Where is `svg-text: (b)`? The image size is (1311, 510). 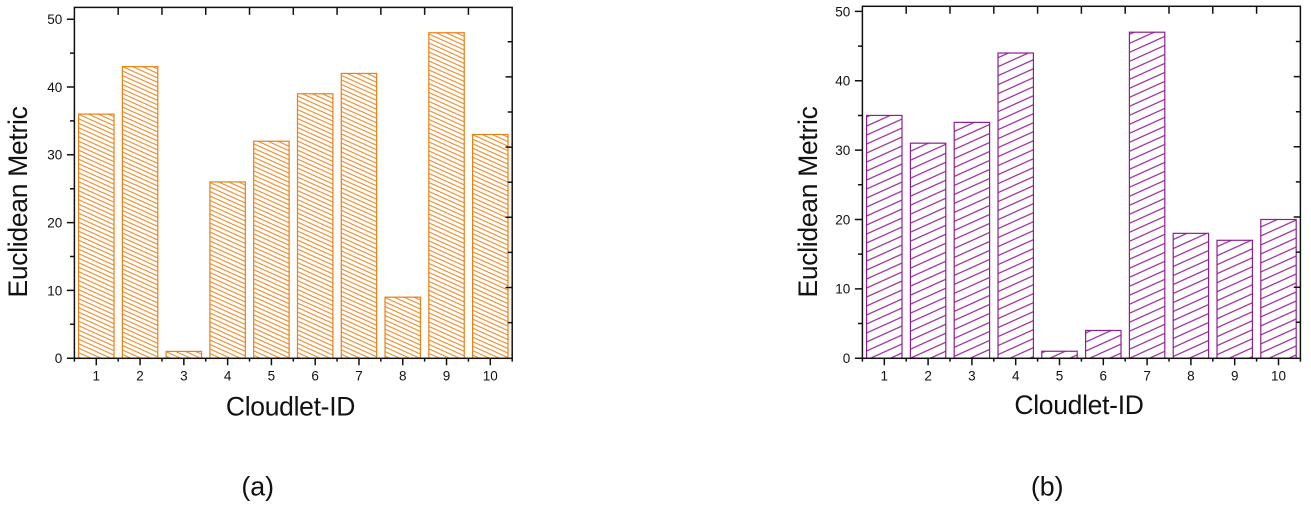
svg-text: (b) is located at coordinates (1047, 486).